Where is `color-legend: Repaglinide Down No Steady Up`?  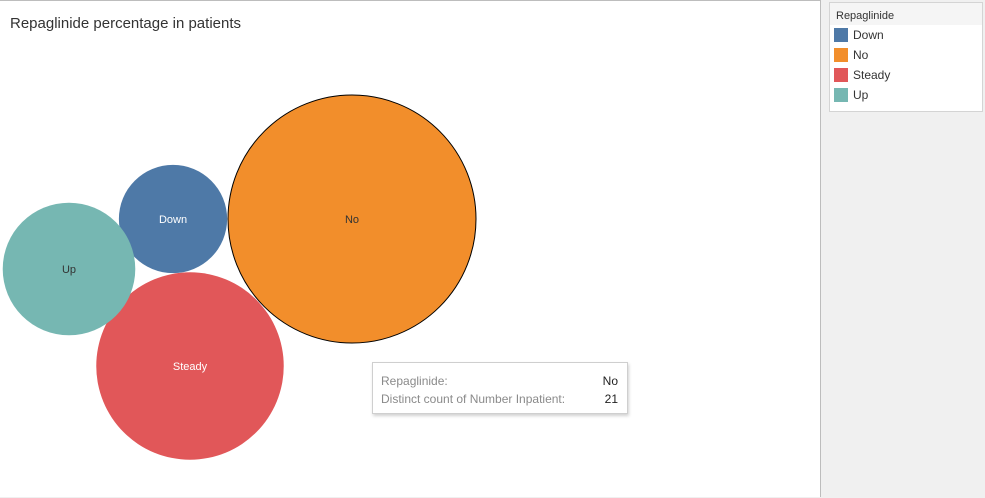 color-legend: Repaglinide Down No Steady Up is located at coordinates (906, 57).